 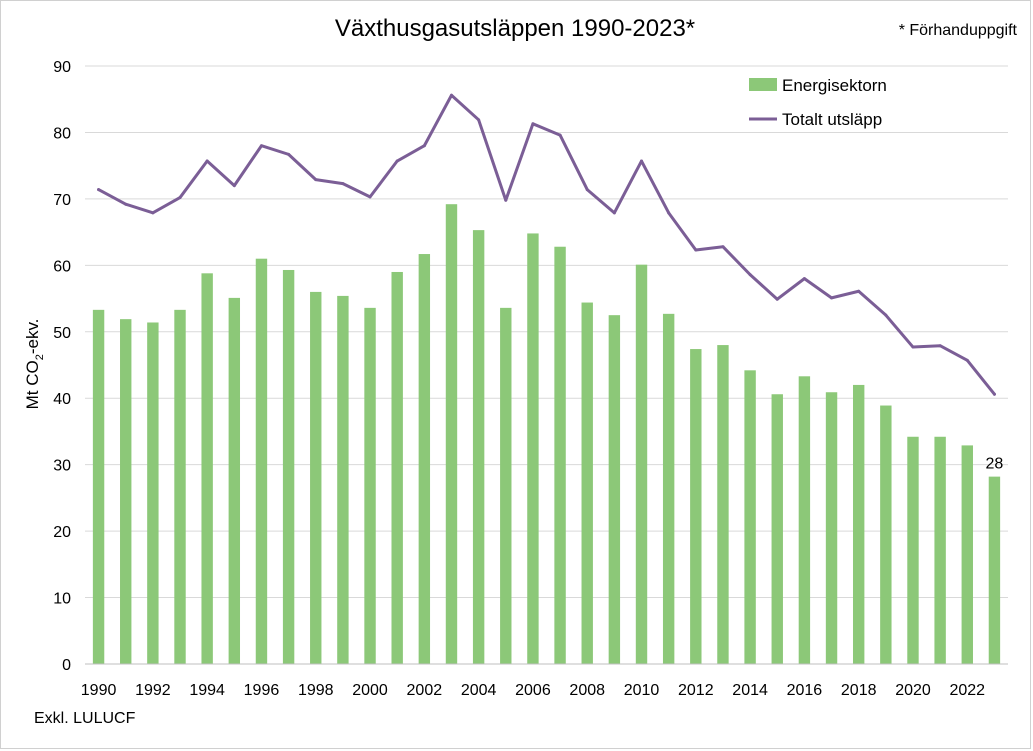 What do you see at coordinates (886, 534) in the screenshot?
I see `bar-energisektorn-2019` at bounding box center [886, 534].